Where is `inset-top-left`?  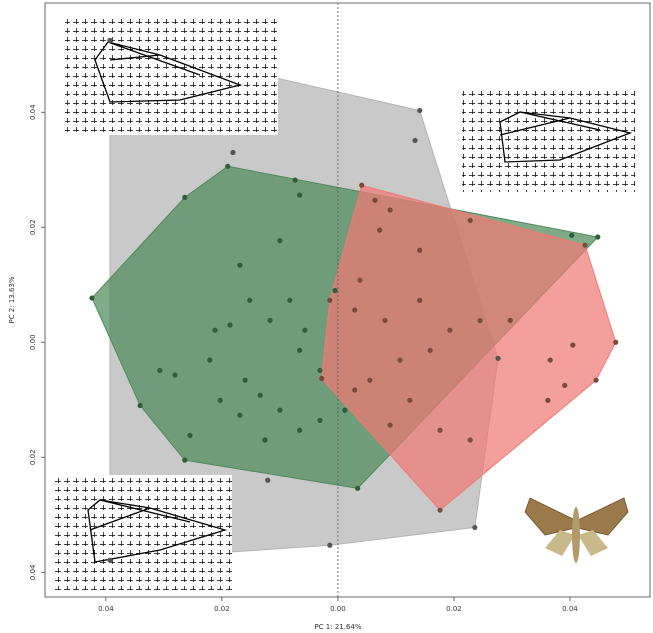 inset-top-left is located at coordinates (171, 76).